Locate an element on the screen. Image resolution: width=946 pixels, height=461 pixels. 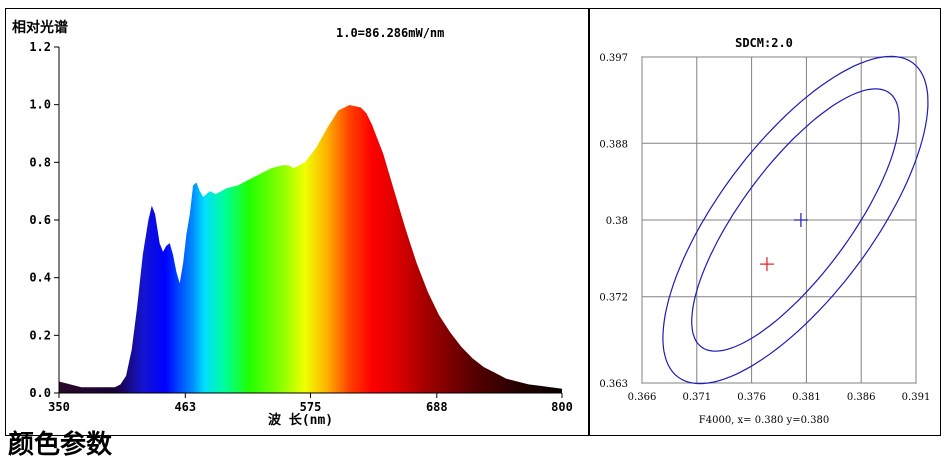
inner-ellipse is located at coordinates (795, 220).